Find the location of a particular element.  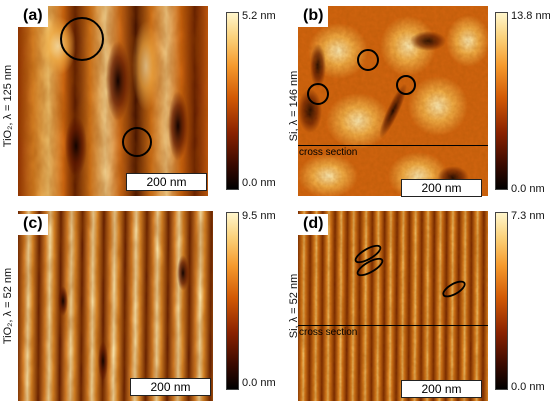

panel-c-cbar-max: 9.5 nm is located at coordinates (259, 216).